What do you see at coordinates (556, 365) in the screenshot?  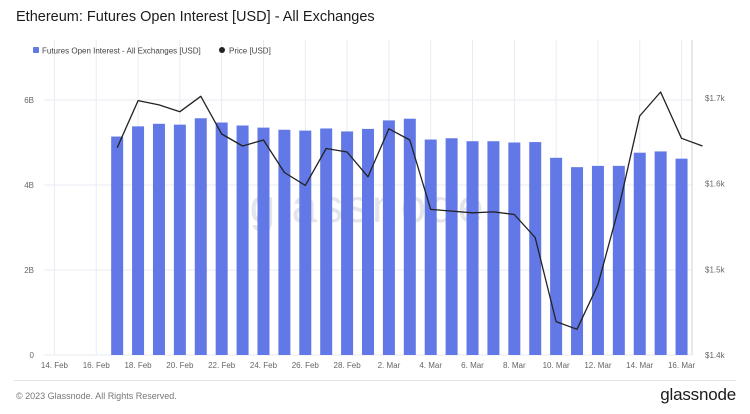 I see `x-tick-label: 10. Mar` at bounding box center [556, 365].